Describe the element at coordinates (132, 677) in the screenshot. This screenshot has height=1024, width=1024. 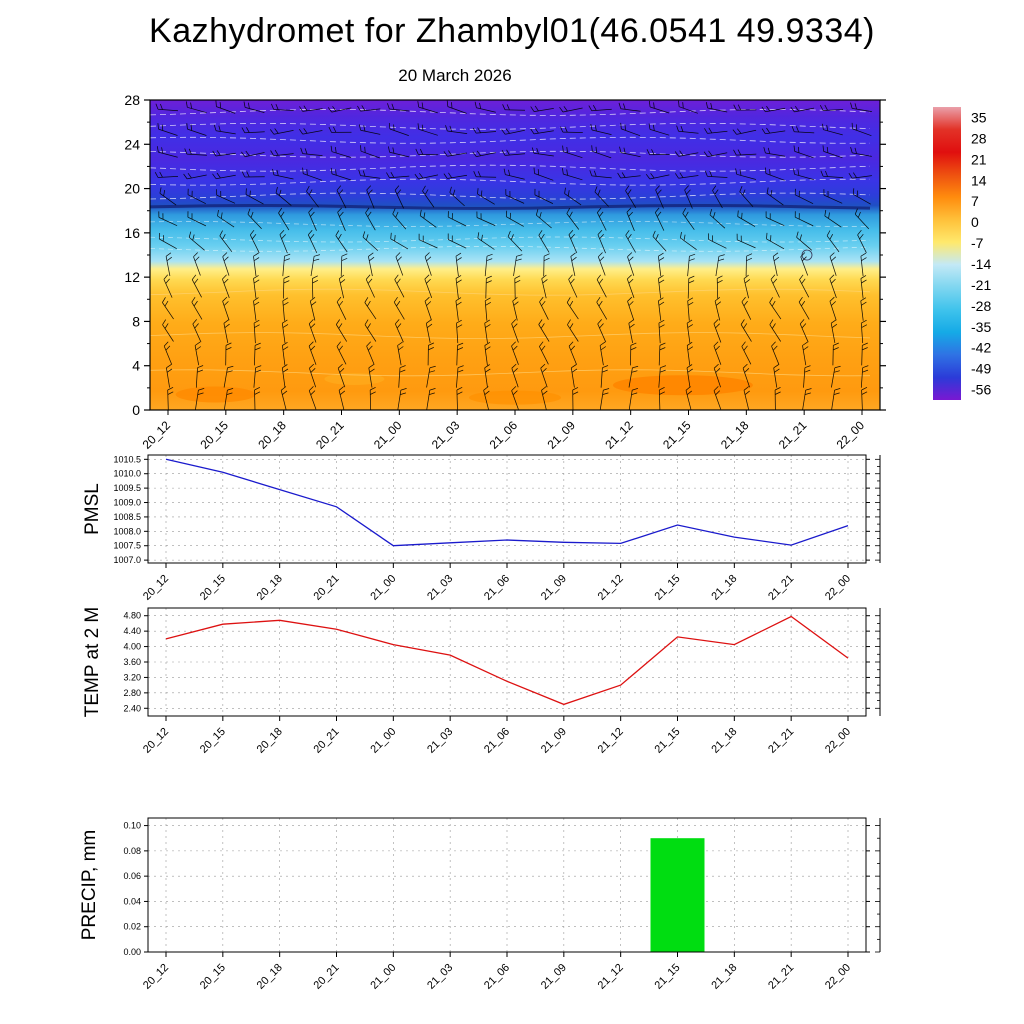
I see `y-tick-label: 3.20` at that location.